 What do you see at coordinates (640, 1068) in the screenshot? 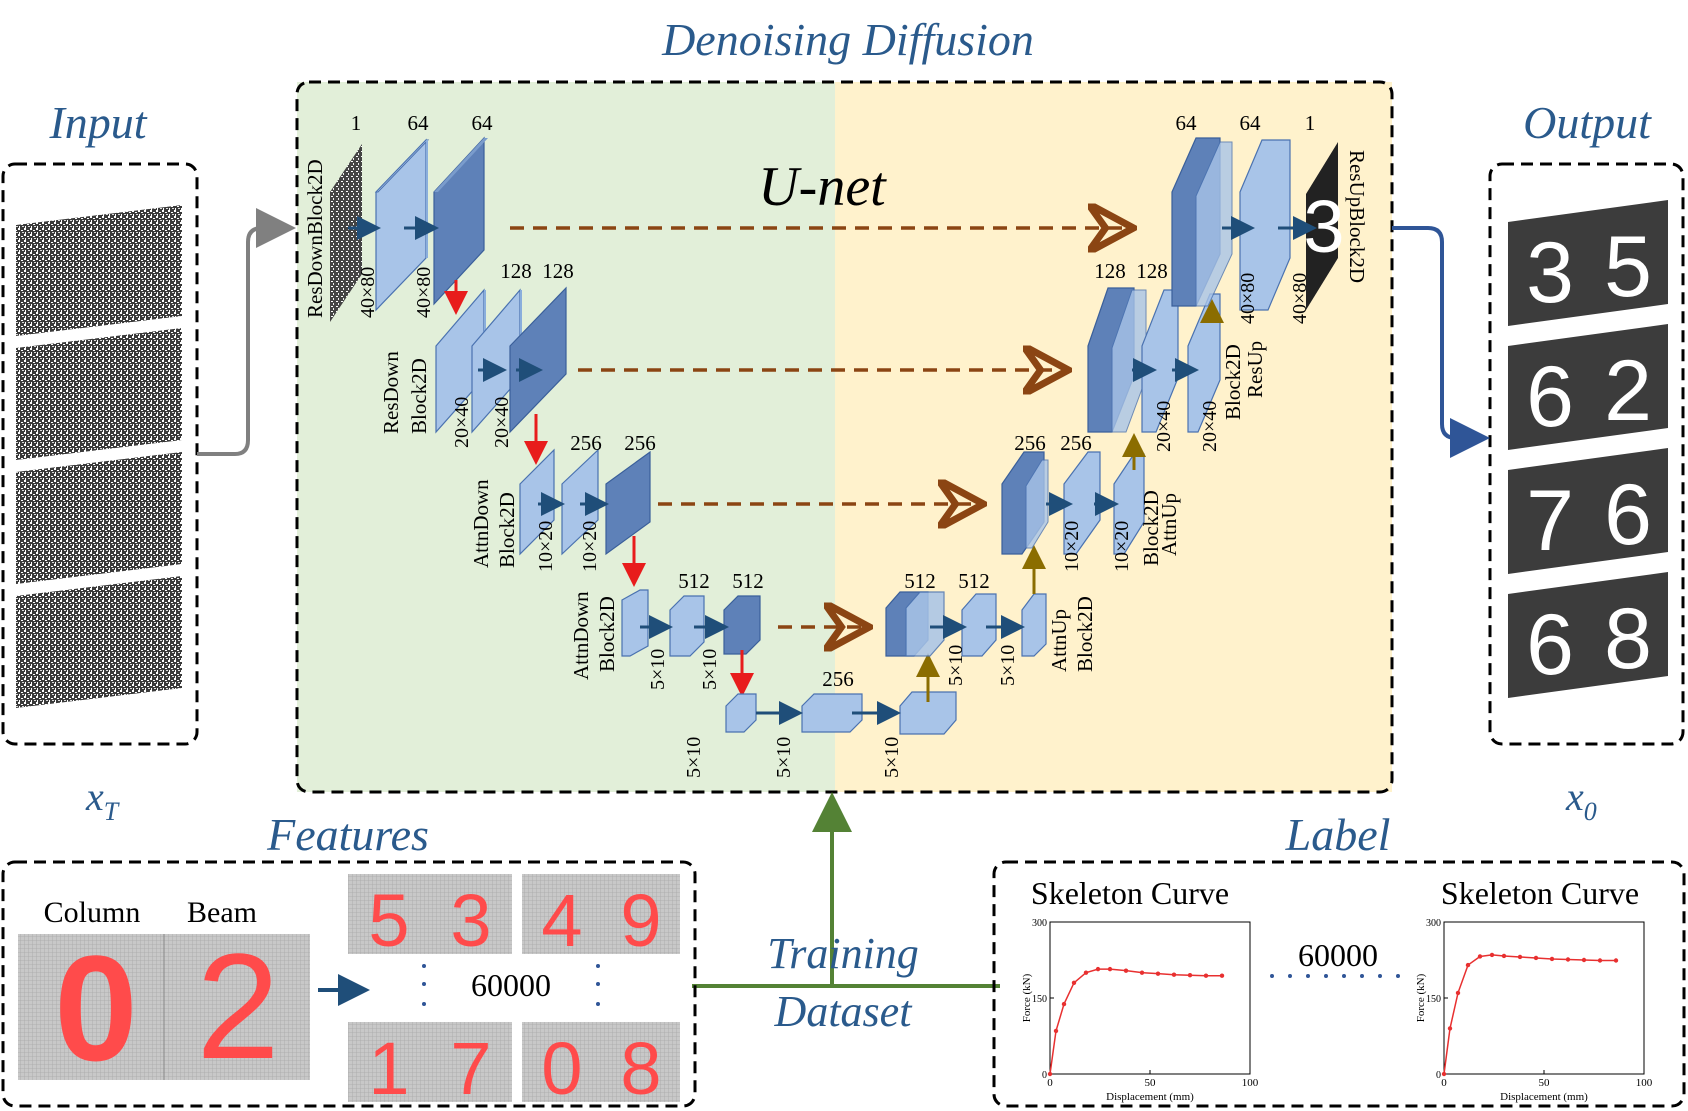
I see `feature-digit: 8` at bounding box center [640, 1068].